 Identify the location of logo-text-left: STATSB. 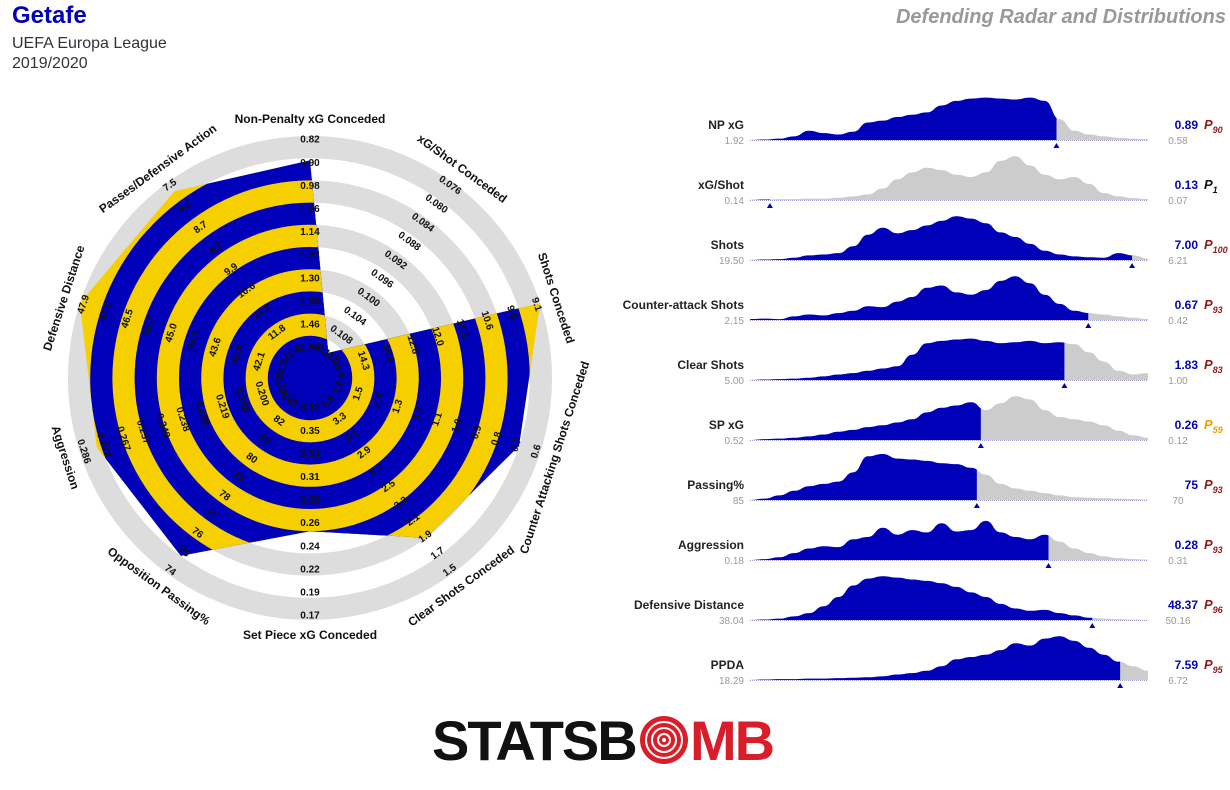
(534, 738).